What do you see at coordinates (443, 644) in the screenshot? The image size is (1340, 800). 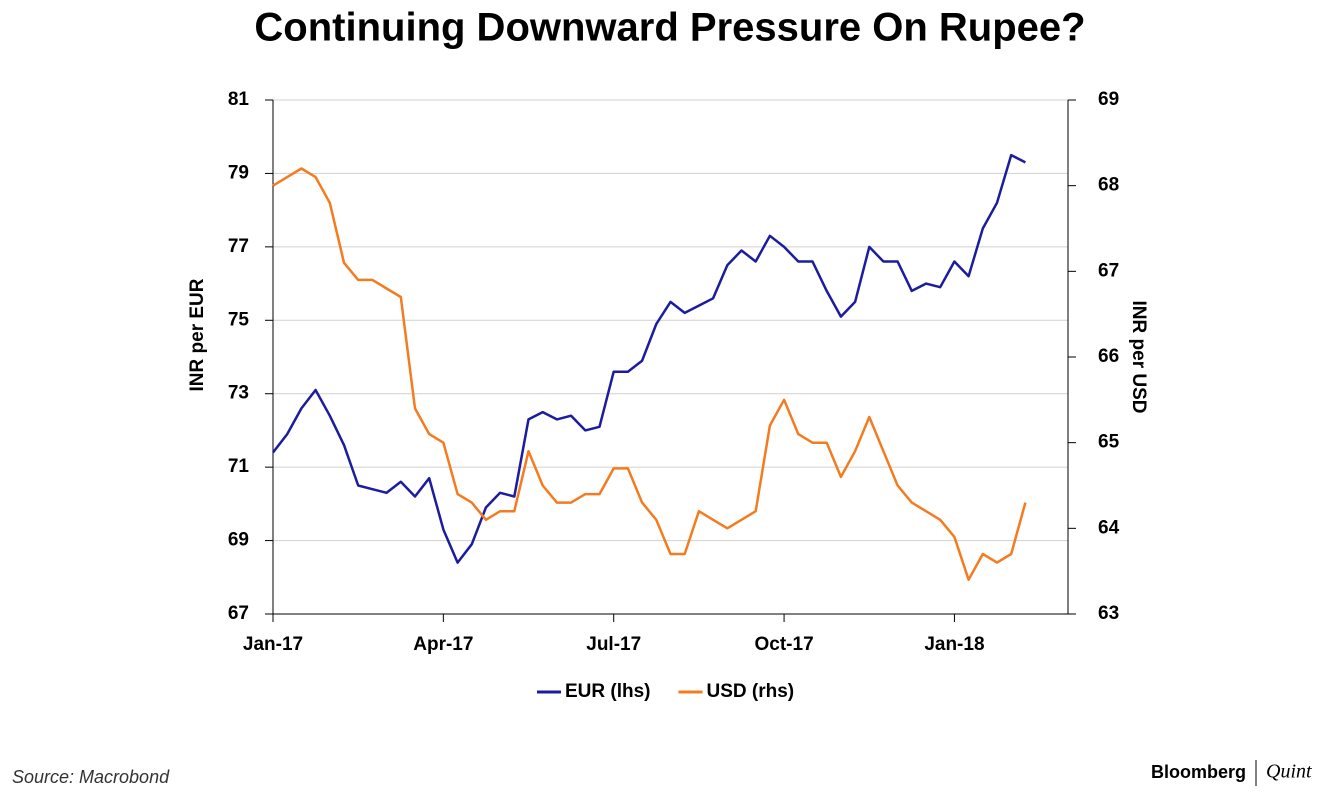 I see `x-tick-label: Apr-17` at bounding box center [443, 644].